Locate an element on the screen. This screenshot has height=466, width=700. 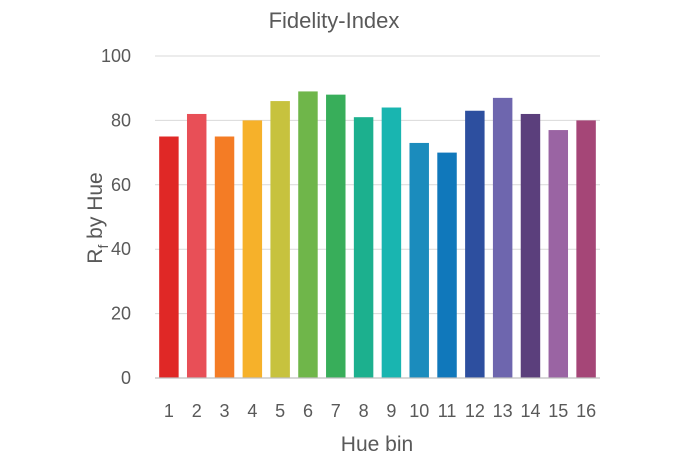
y-axis-label-rest: by Hue is located at coordinates (95, 208).